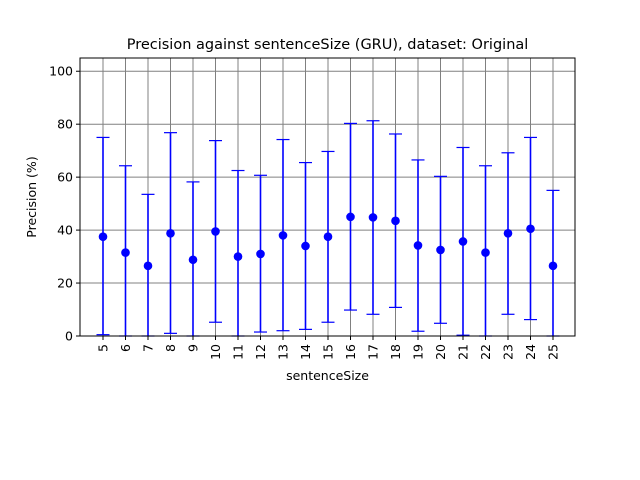 This screenshot has width=640, height=480. I want to click on y-tick-label: 100, so click(61, 71).